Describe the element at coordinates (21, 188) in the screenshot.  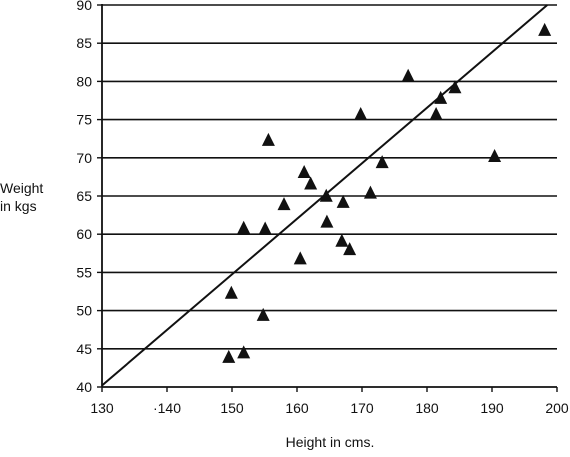
I see `y-axis-label-line-1: Weight` at that location.